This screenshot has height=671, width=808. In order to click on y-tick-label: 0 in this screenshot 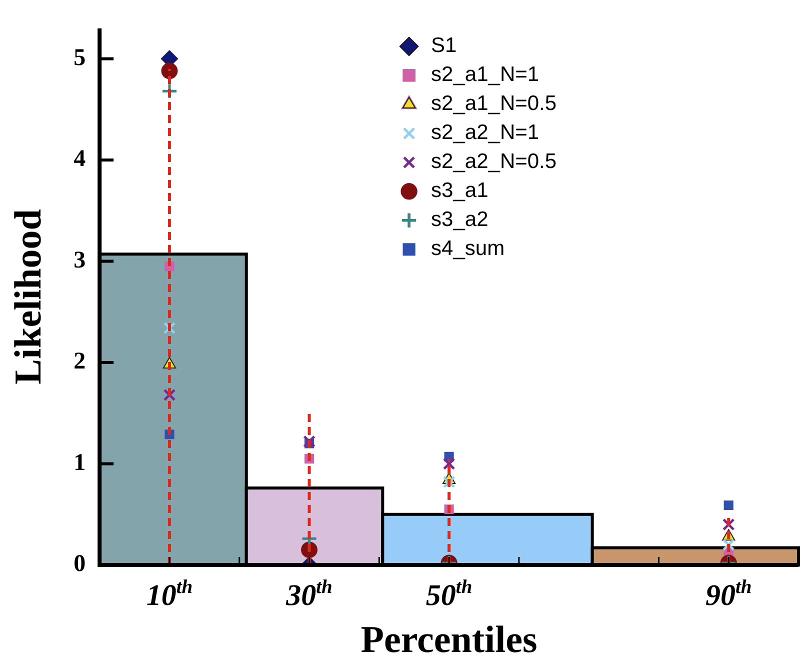, I will do `click(80, 564)`.